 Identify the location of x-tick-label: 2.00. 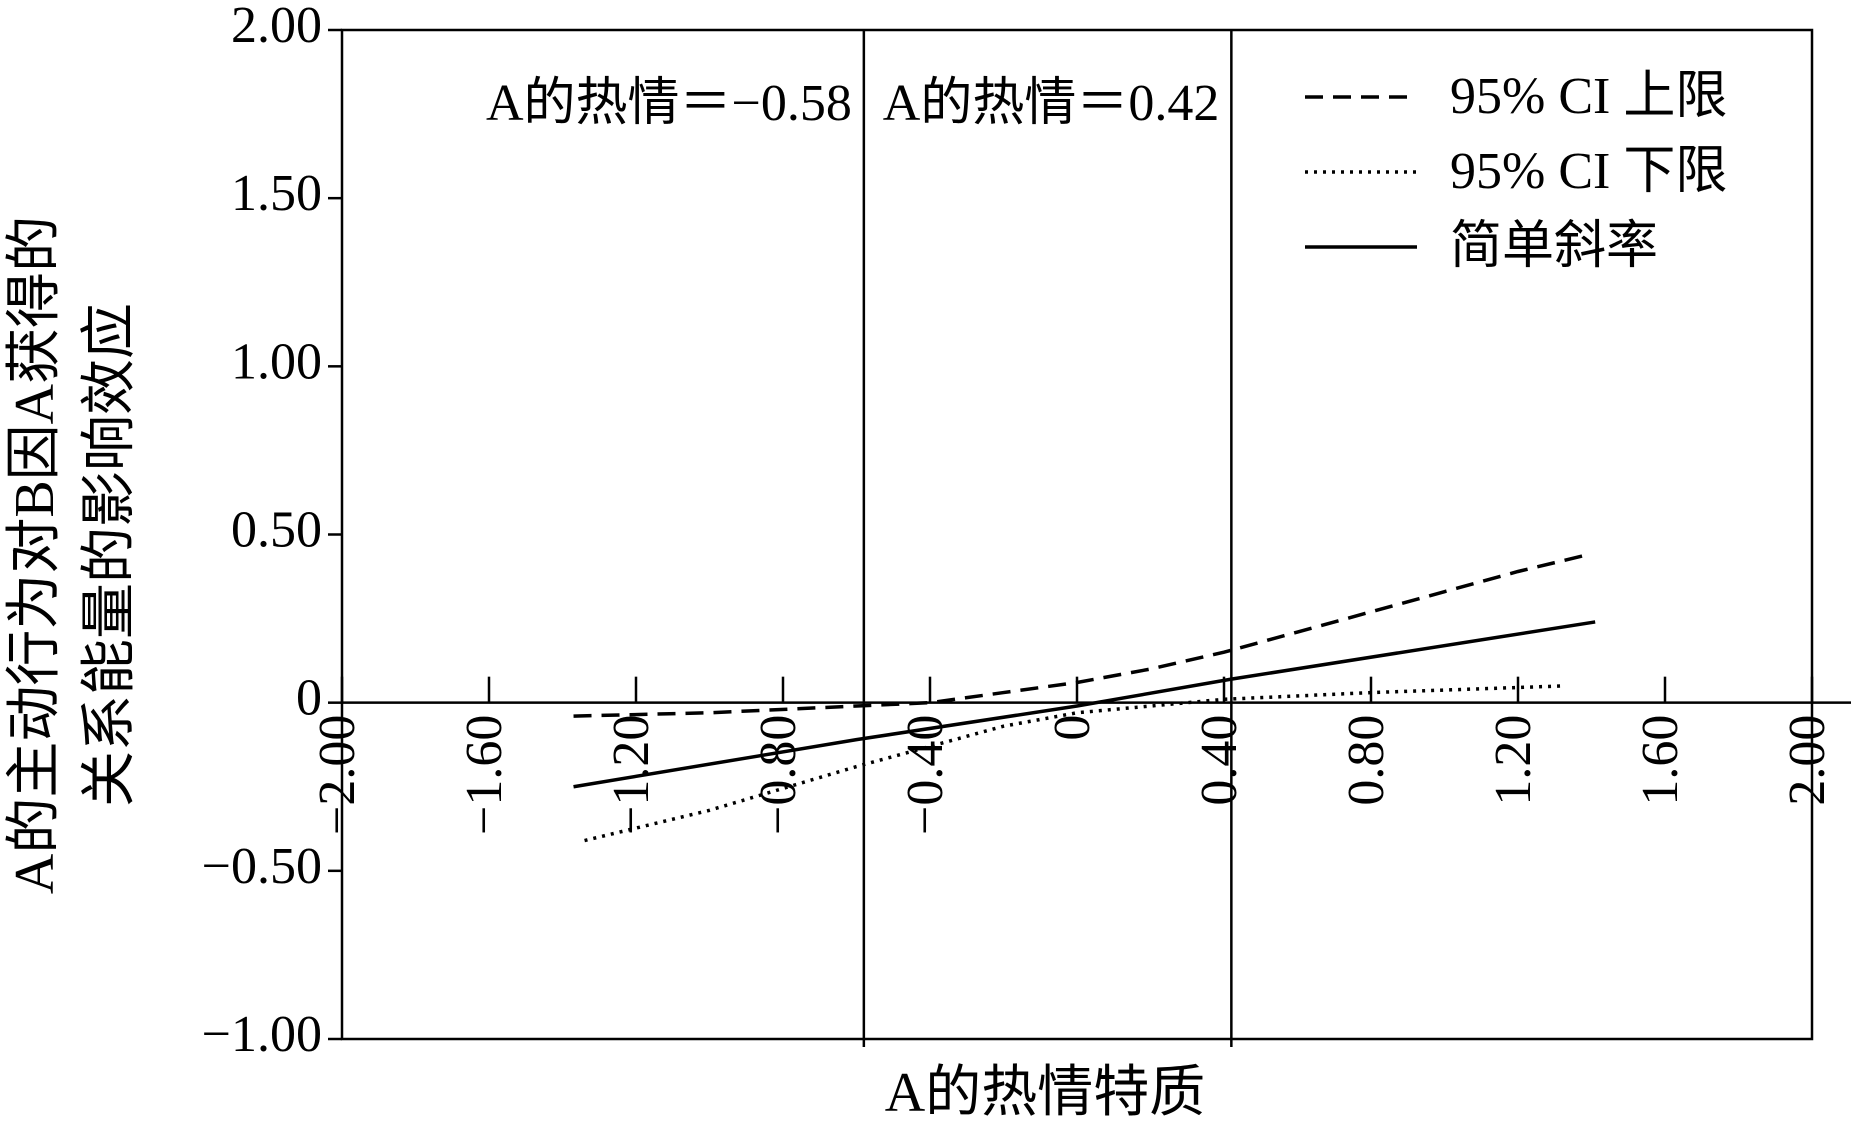
(1807, 760).